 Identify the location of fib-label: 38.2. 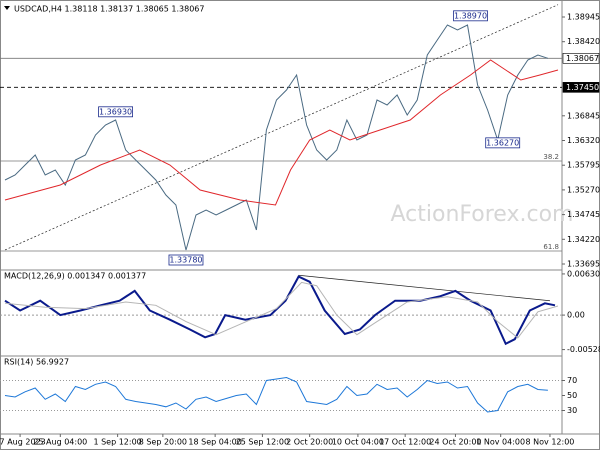
(551, 157).